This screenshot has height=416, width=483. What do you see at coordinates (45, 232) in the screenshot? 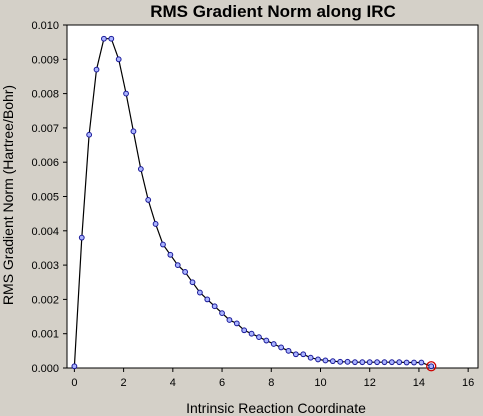
I see `y-tick-label: 0.004` at bounding box center [45, 232].